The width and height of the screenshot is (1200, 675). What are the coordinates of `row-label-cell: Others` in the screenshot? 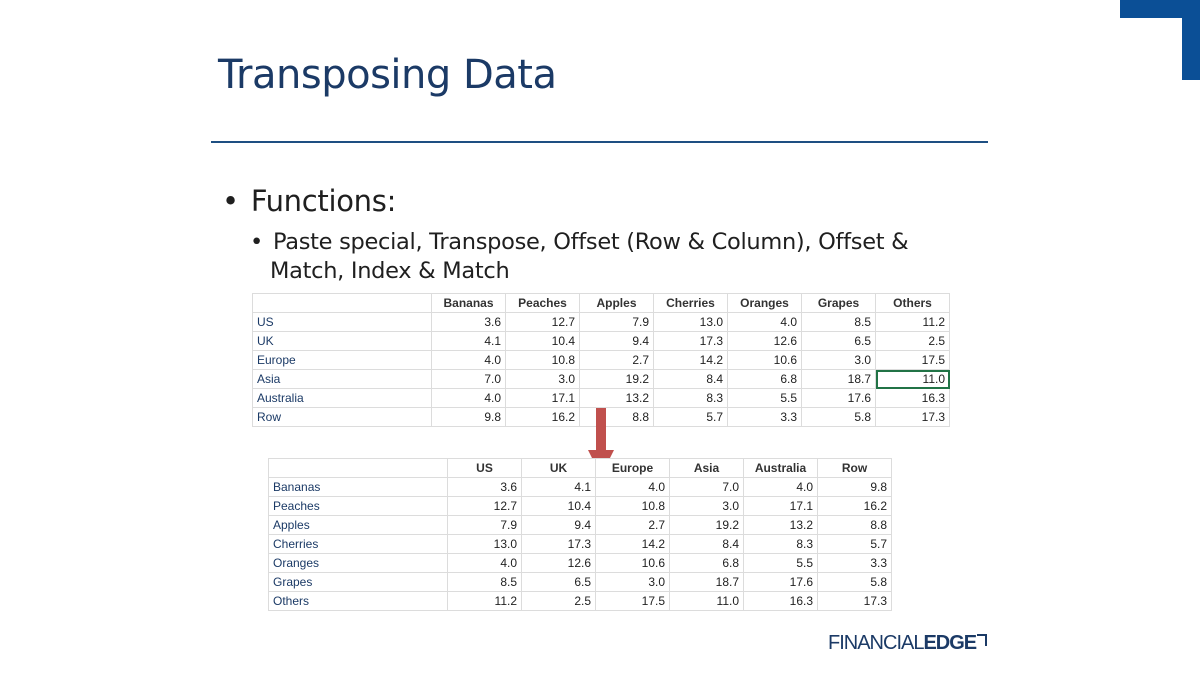 It's located at (358, 601).